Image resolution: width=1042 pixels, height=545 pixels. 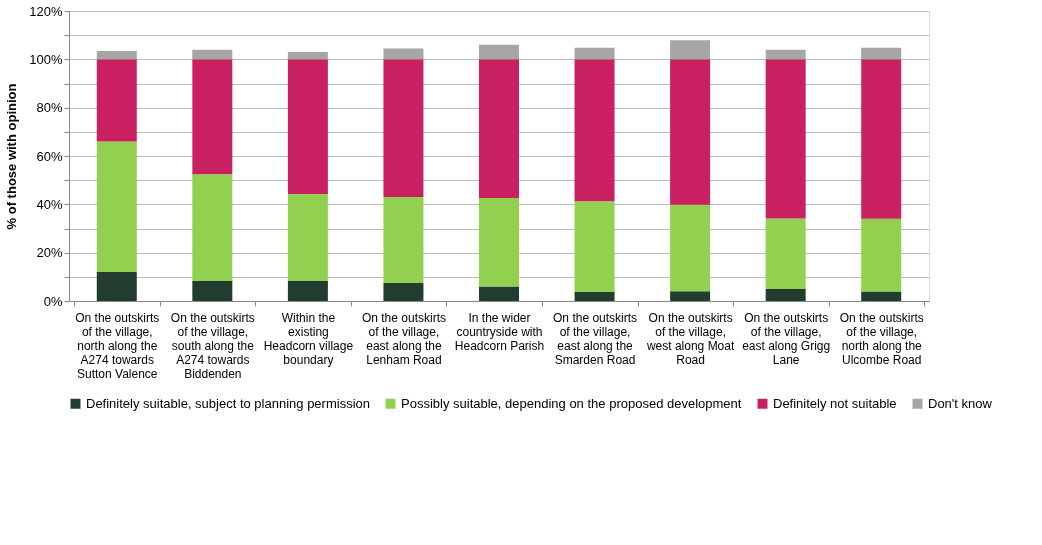 I want to click on legend-label: Definitely not suitable, so click(x=835, y=403).